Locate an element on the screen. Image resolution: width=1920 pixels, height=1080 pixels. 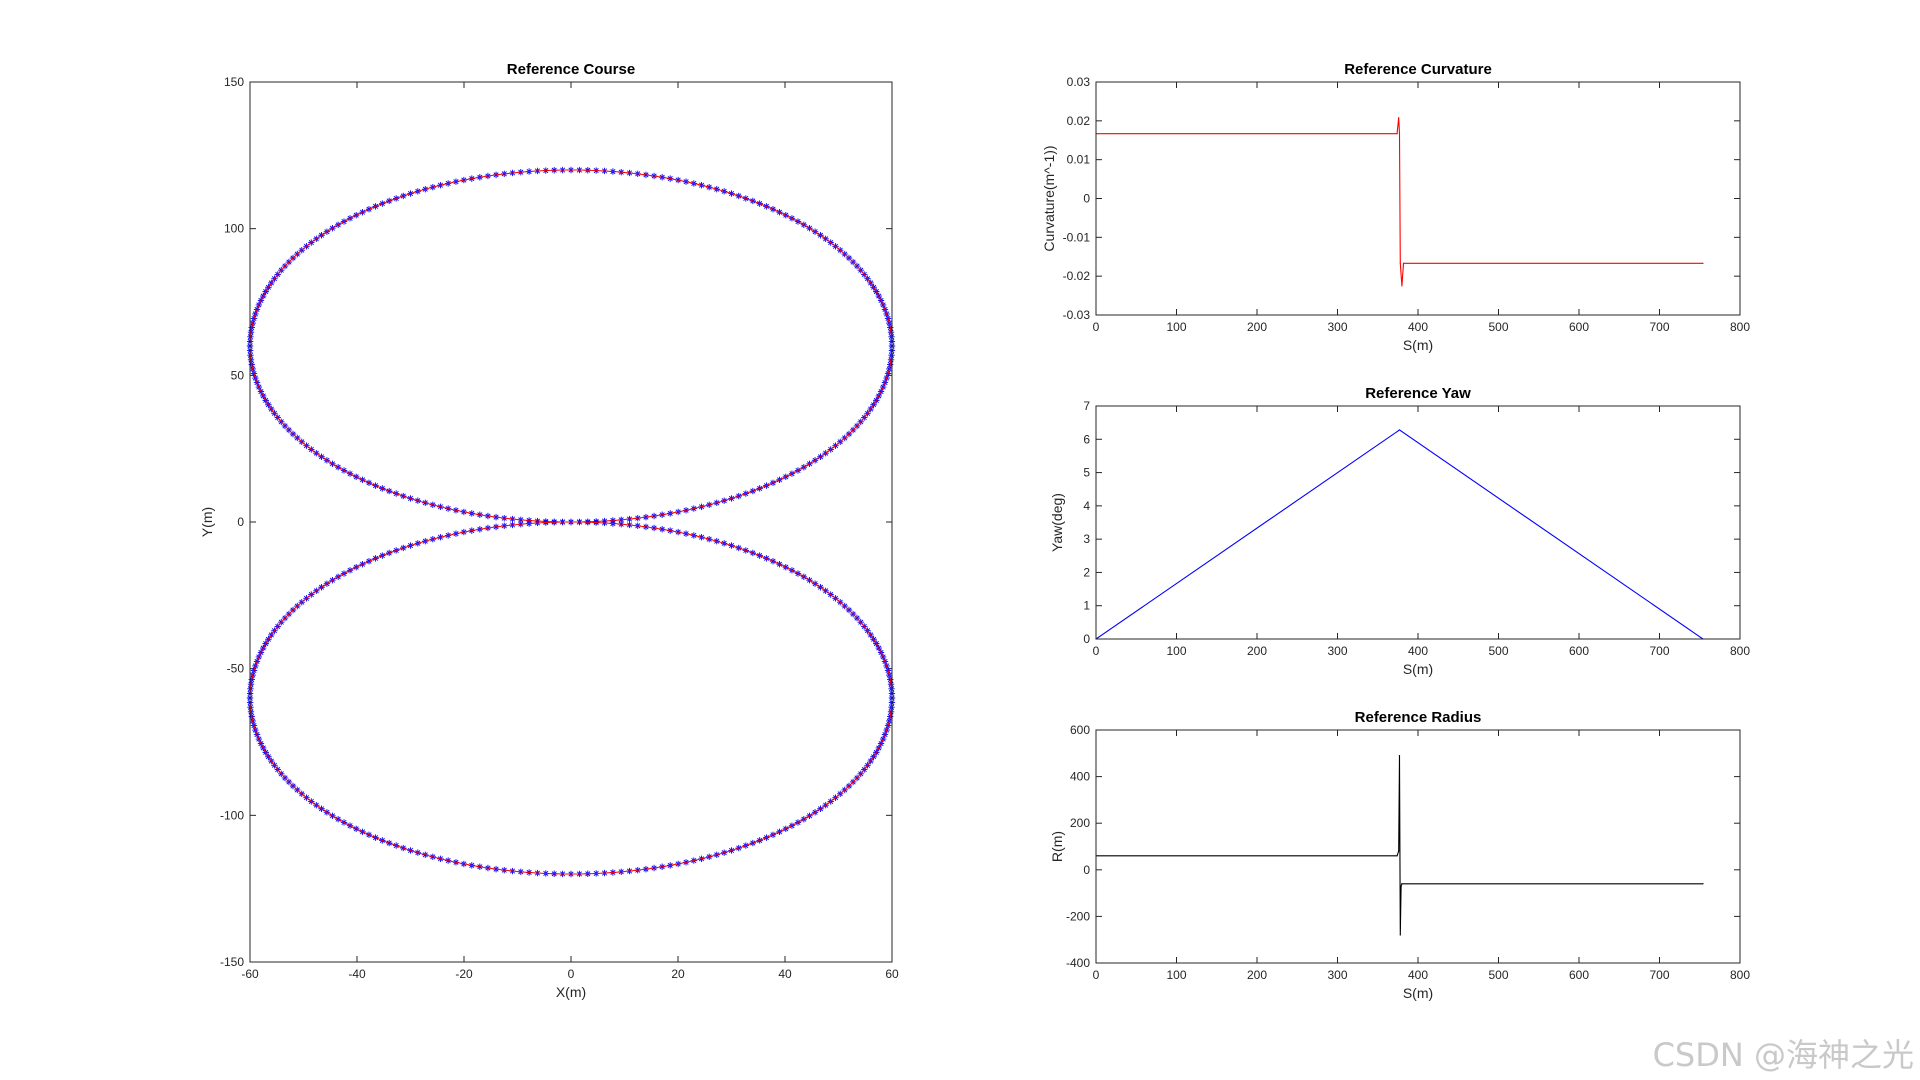
y-axis-label: Curvature(m^-1)) is located at coordinates (1049, 198).